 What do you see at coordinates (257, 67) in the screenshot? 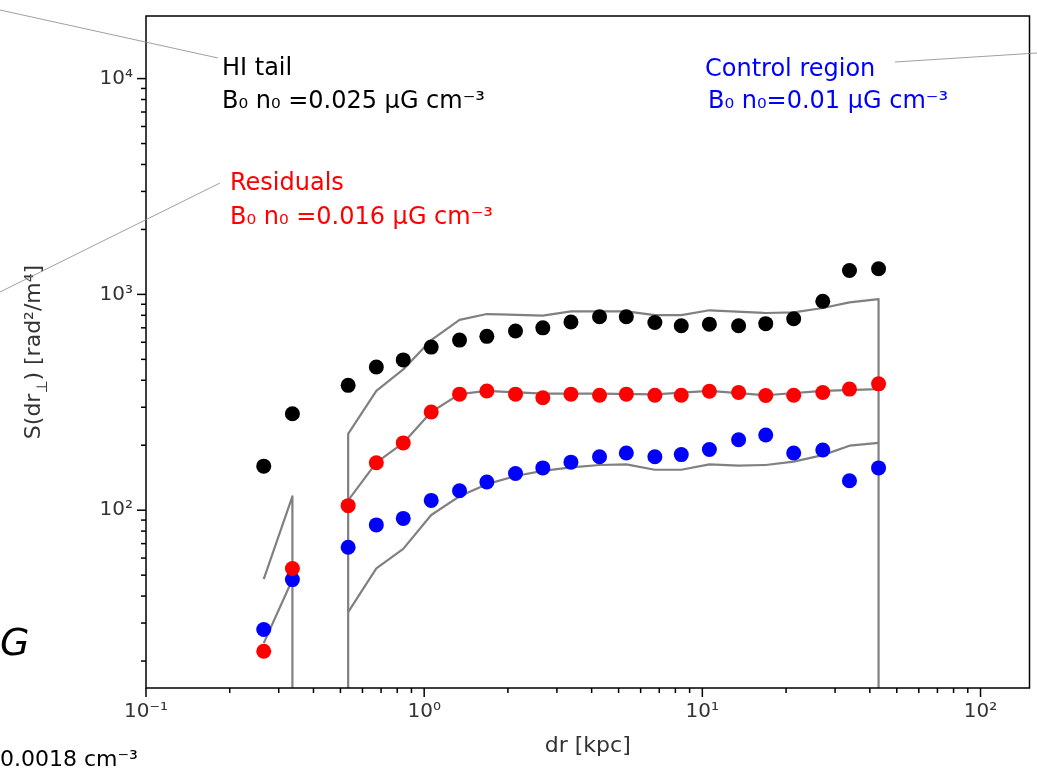
I see `text: HI tail` at bounding box center [257, 67].